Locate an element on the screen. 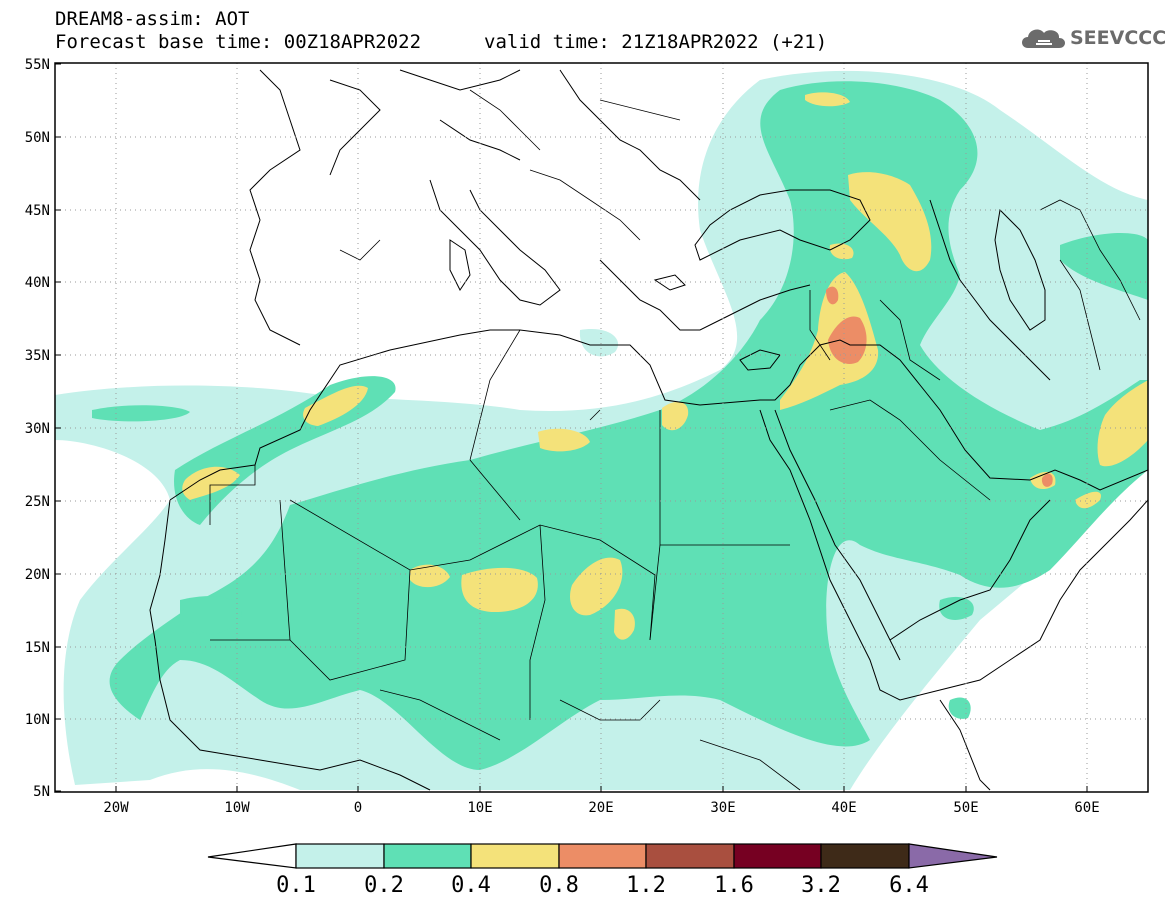 This screenshot has height=905, width=1165. lon-label-20e: 20E is located at coordinates (600, 808).